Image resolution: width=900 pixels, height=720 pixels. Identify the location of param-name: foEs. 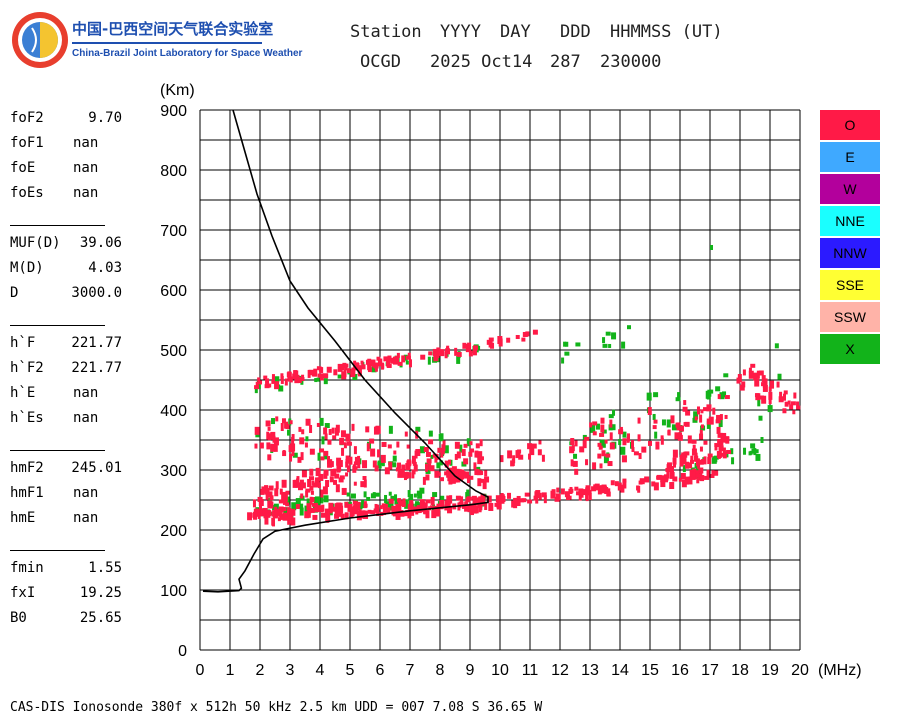
(27, 193).